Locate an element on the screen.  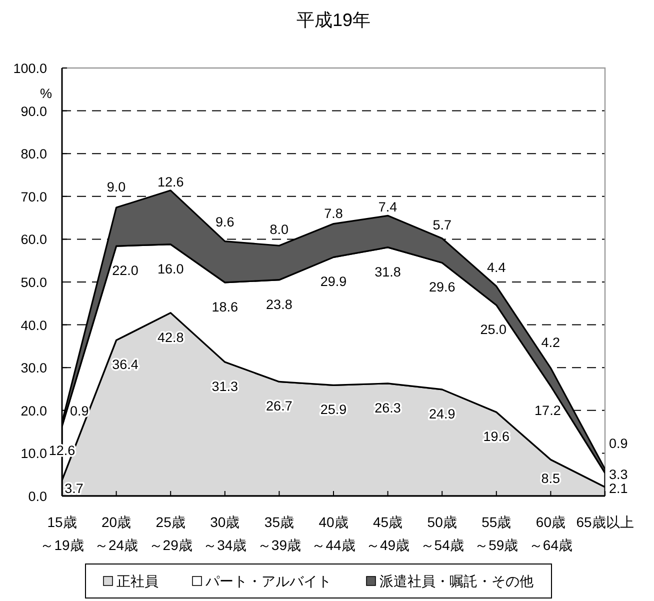
x-tick-label: 45歳～49歳 is located at coordinates (388, 533).